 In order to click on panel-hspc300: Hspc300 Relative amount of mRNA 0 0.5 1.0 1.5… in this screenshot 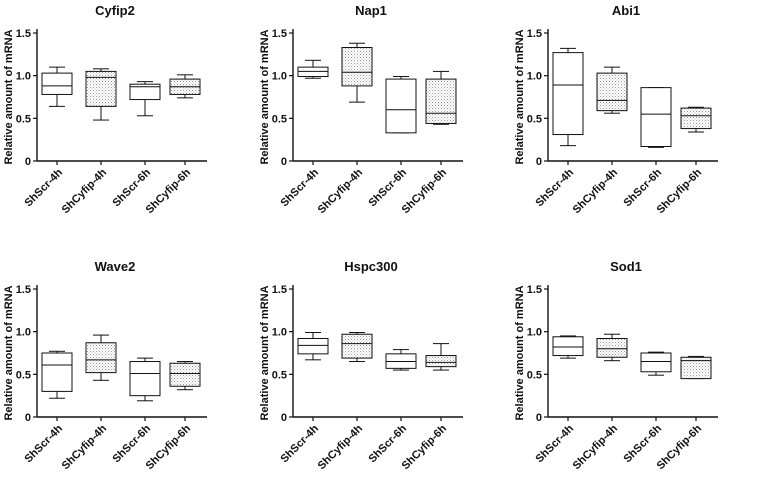, I will do `click(361, 365)`.